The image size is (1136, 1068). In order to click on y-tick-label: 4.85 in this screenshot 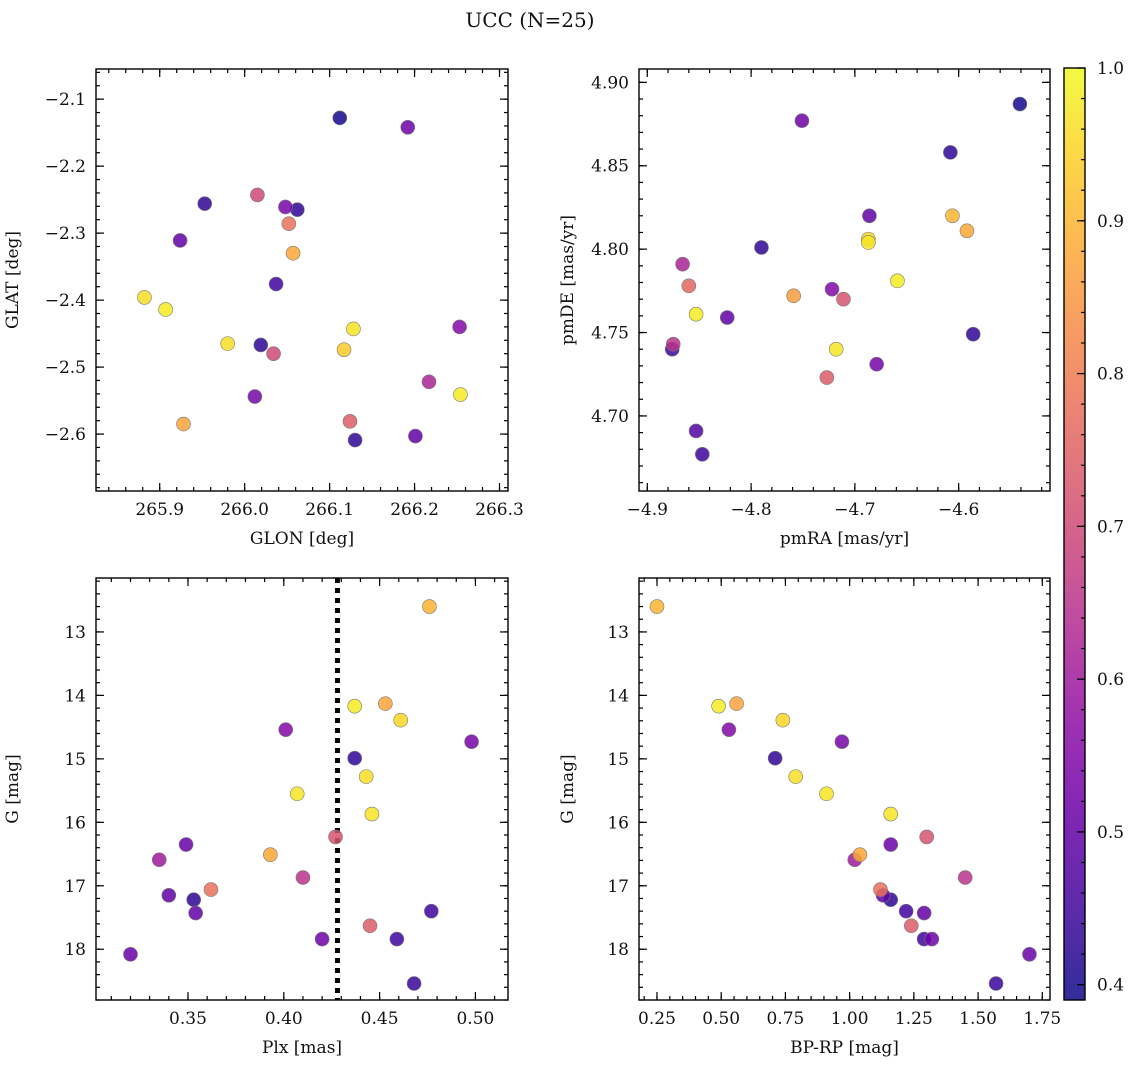, I will do `click(610, 167)`.